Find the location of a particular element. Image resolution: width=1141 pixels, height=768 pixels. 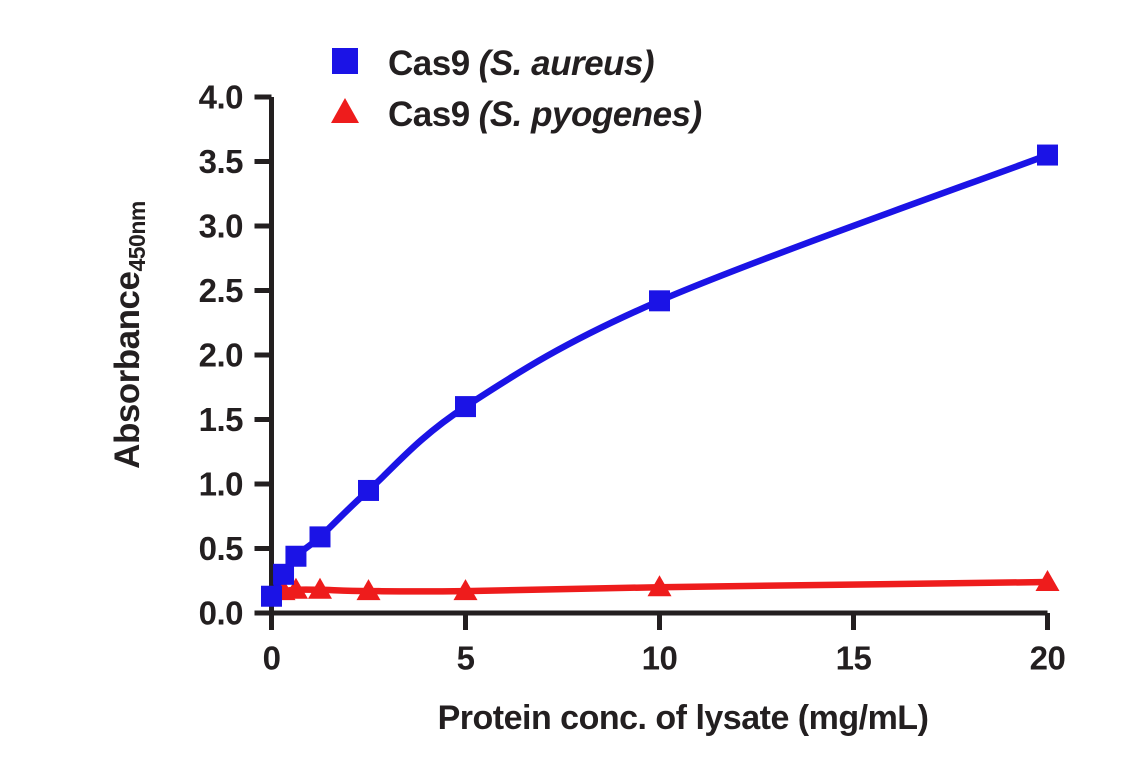

y-tick-label: 3.5 is located at coordinates (221, 161).